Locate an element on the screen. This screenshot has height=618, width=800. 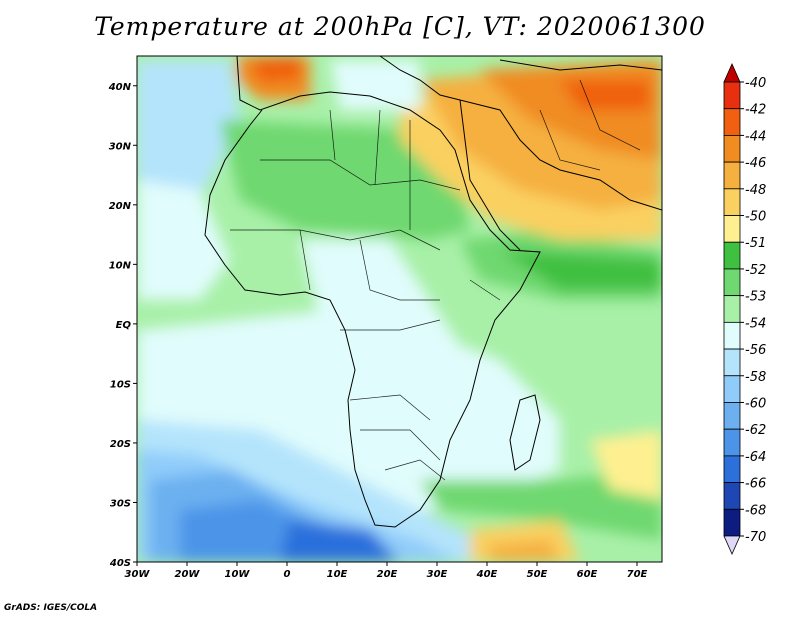
colorbar-label: -40 is located at coordinates (755, 83).